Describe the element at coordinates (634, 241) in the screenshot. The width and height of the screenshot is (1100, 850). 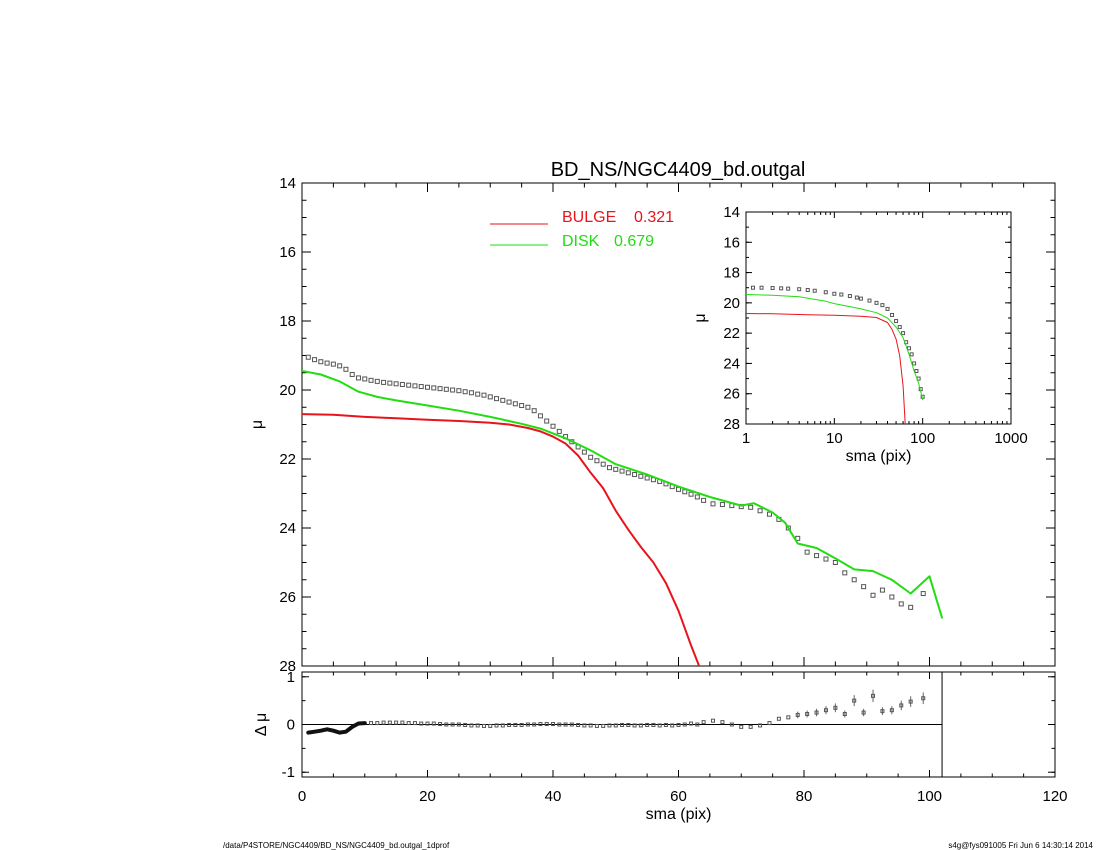
I see `legend-disk-value: 0.679` at that location.